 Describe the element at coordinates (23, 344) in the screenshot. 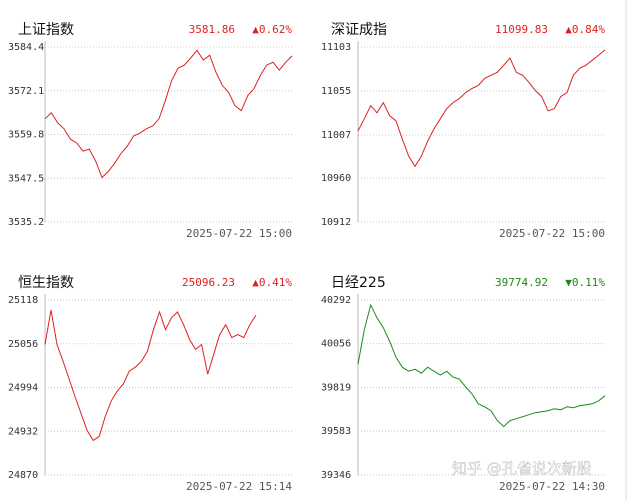

I see `y-tick-label: 25056` at that location.